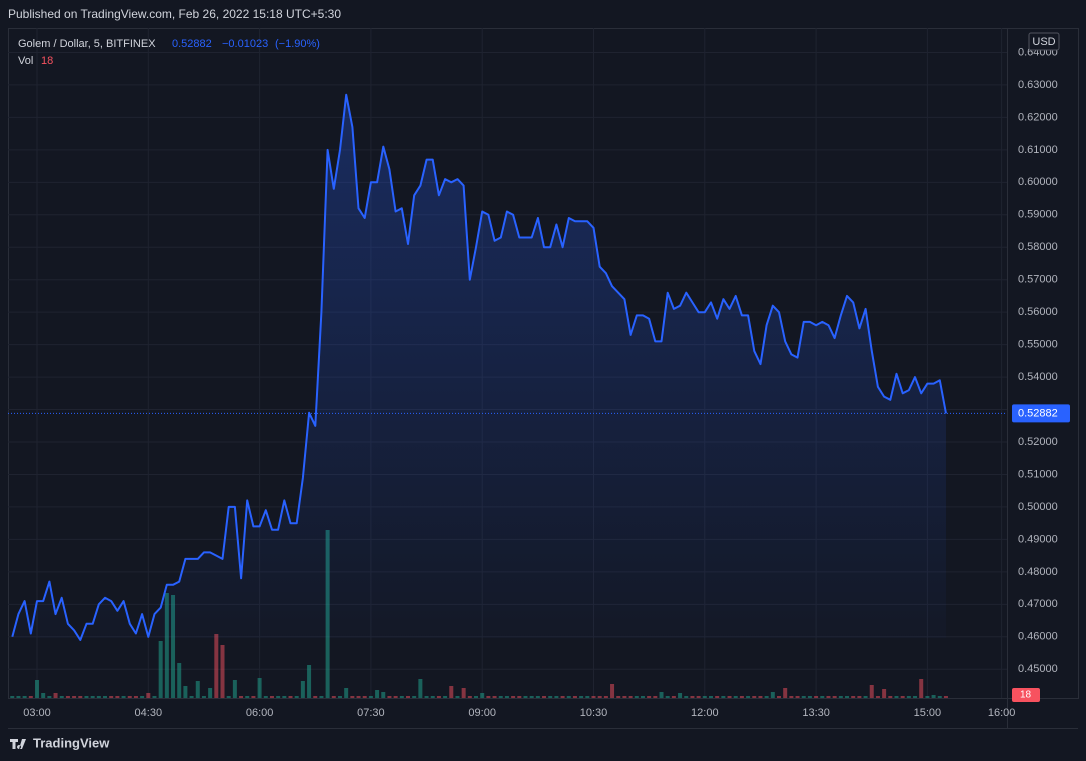 The width and height of the screenshot is (1086, 761). I want to click on currency: USD, so click(1043, 42).